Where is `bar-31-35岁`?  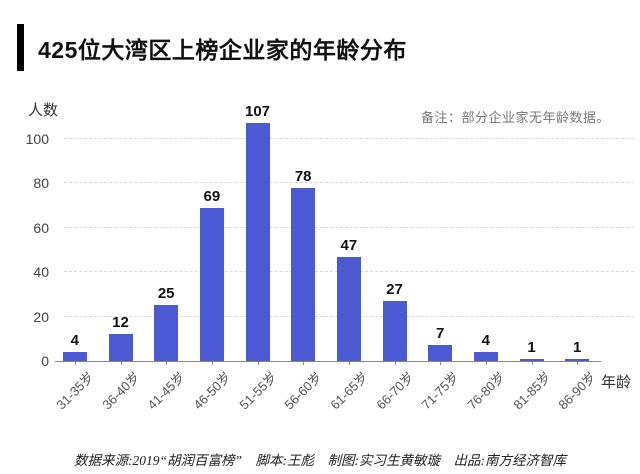 bar-31-35岁 is located at coordinates (74, 356).